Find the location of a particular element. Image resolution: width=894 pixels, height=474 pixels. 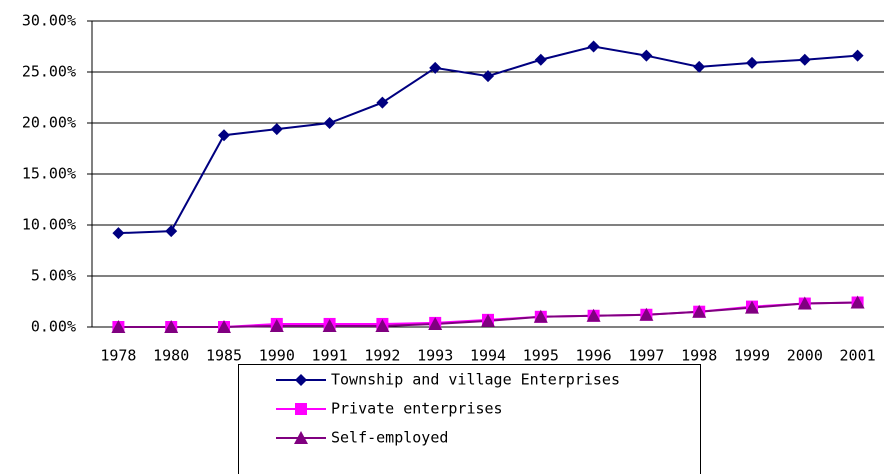

y-tick-label: 25.00% is located at coordinates (49, 72).